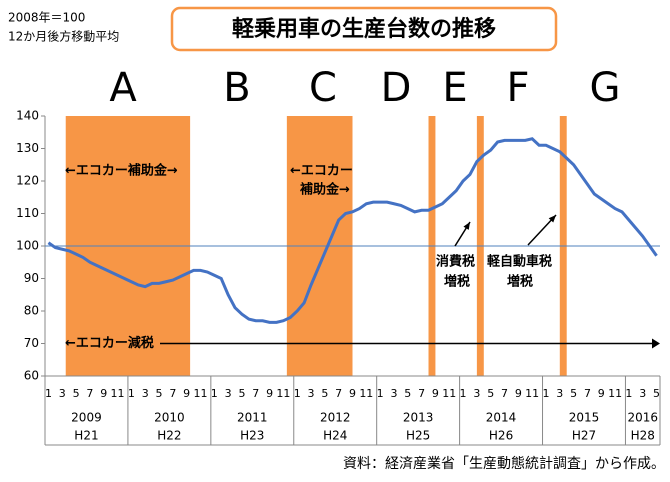 The image size is (670, 482). Describe the element at coordinates (63, 36) in the screenshot. I see `note: 12か月後方移動平均` at that location.